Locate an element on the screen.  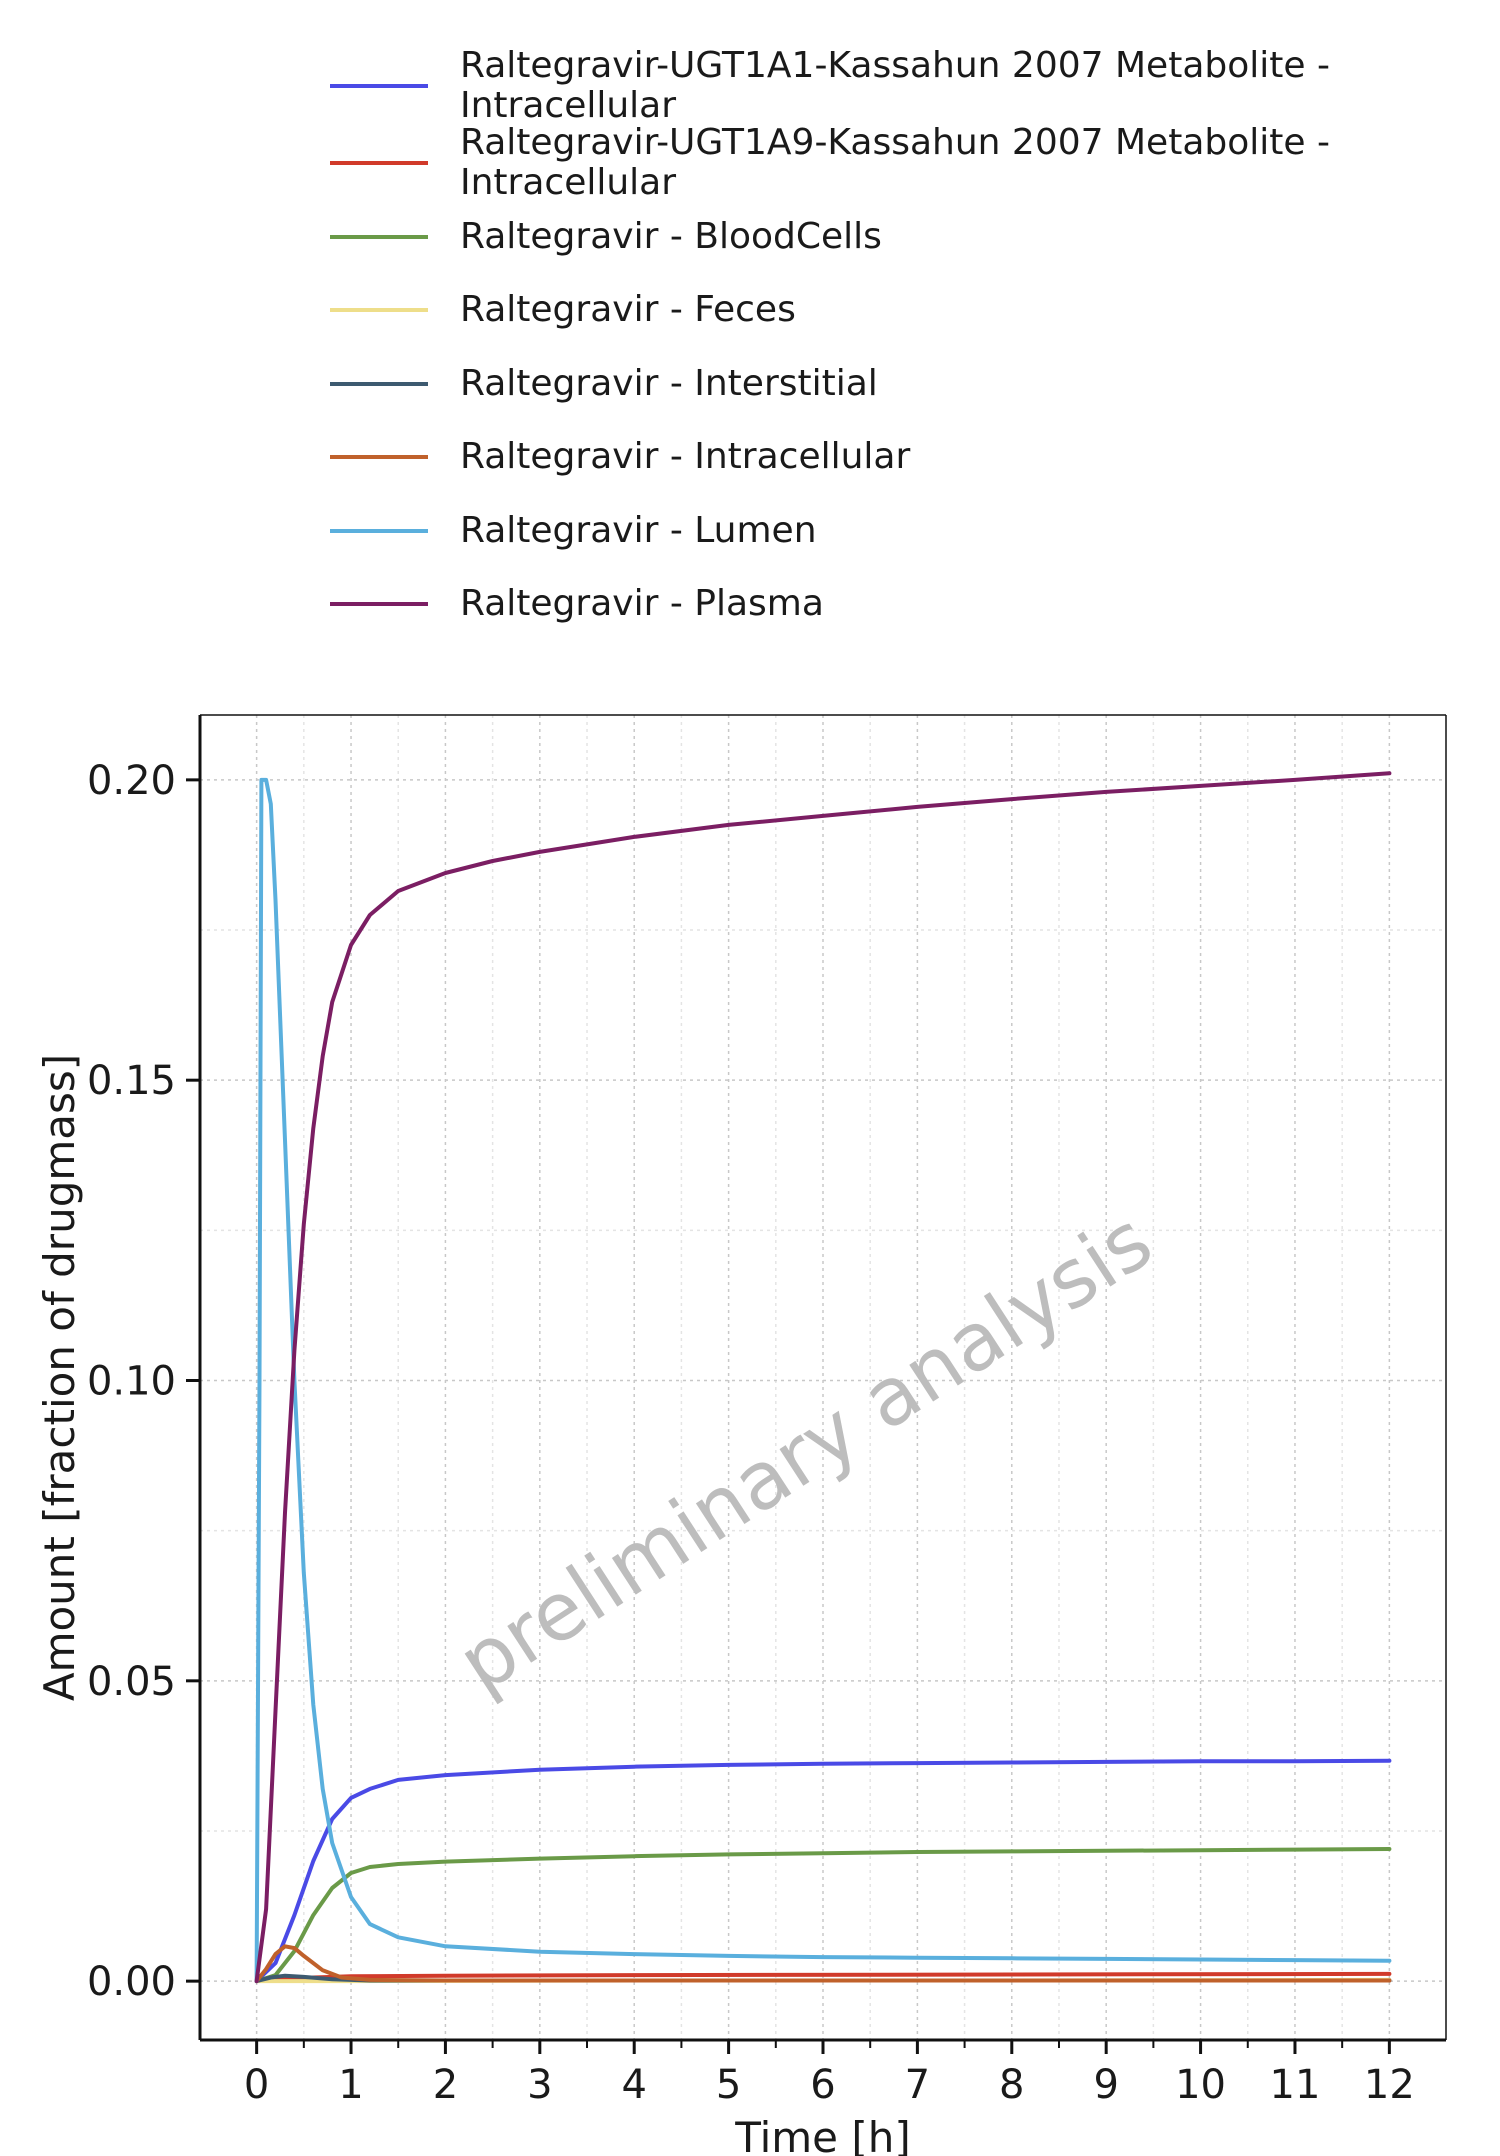
y-tick-label: 0.05 is located at coordinates (131, 1682).